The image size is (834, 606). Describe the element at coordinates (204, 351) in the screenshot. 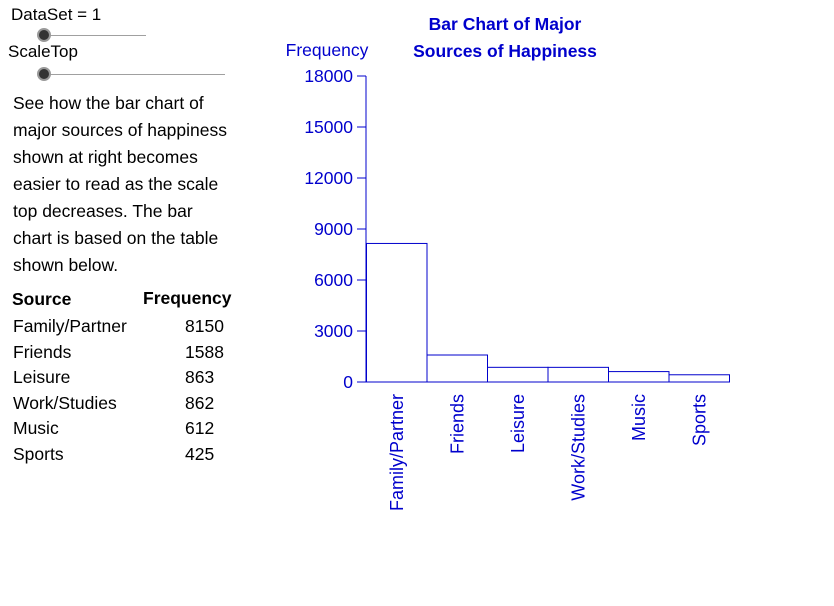

I see `table-cell-frequency: 1588` at that location.